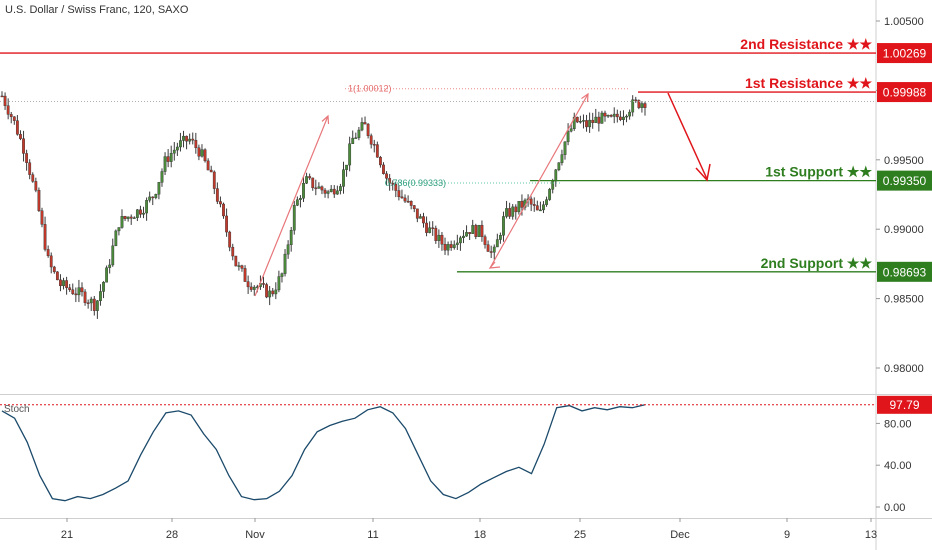 The height and width of the screenshot is (550, 932). What do you see at coordinates (372, 535) in the screenshot?
I see `time-tick-label: 11` at bounding box center [372, 535].